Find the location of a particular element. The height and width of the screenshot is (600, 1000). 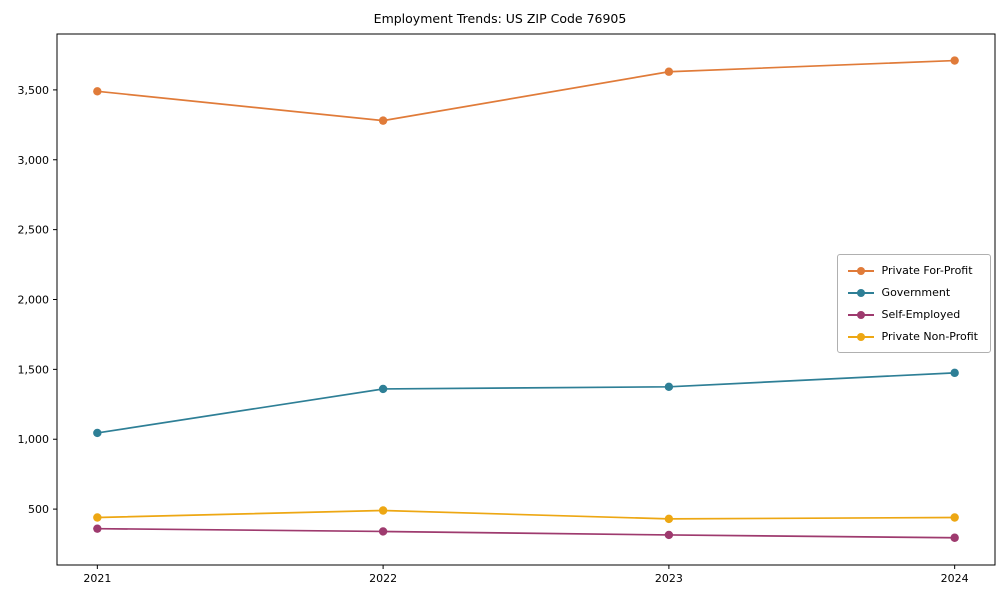

legend-item: Self-Employed is located at coordinates (912, 314).